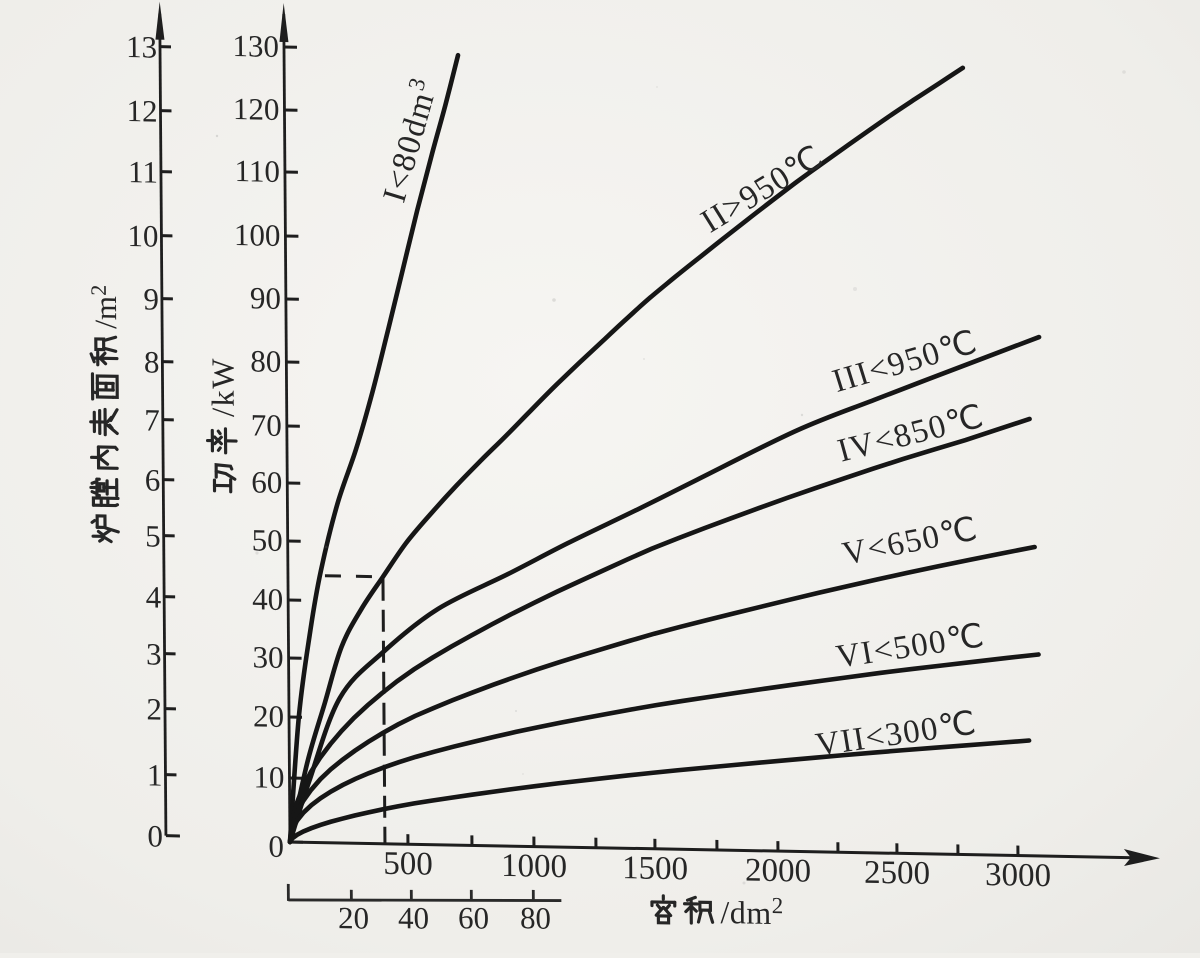 The image size is (1200, 958). Describe the element at coordinates (257, 235) in the screenshot. I see `svg-text: 100` at that location.